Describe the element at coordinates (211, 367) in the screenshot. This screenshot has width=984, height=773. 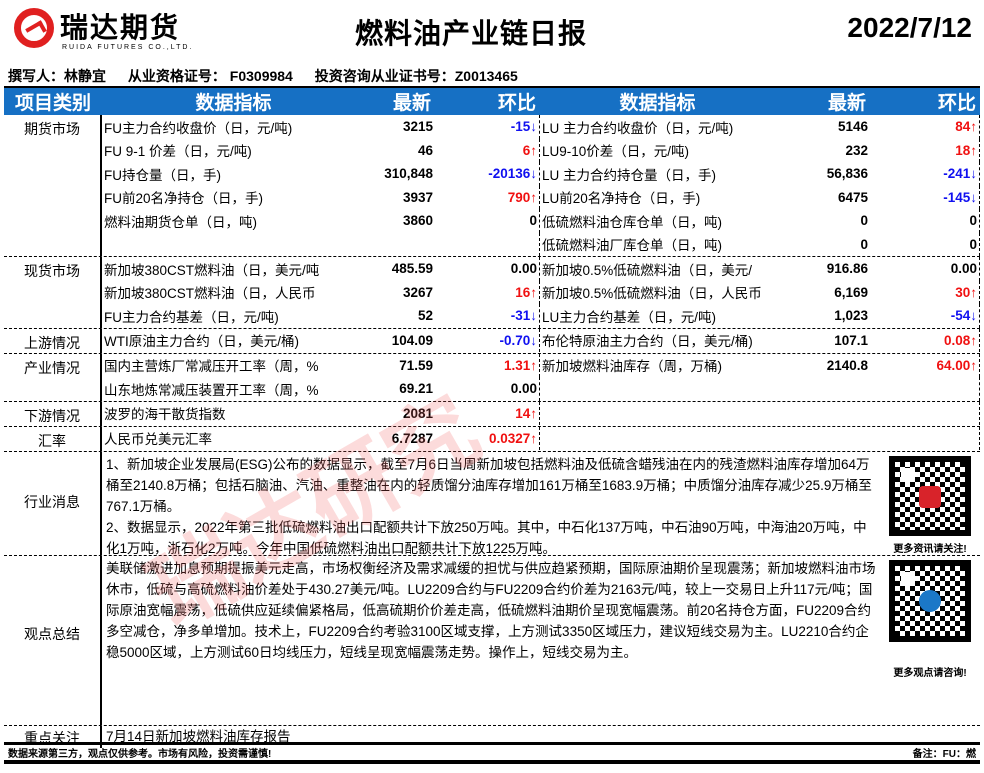
I see `indicator: 国内主营炼厂常减压开工率（周，%` at that location.